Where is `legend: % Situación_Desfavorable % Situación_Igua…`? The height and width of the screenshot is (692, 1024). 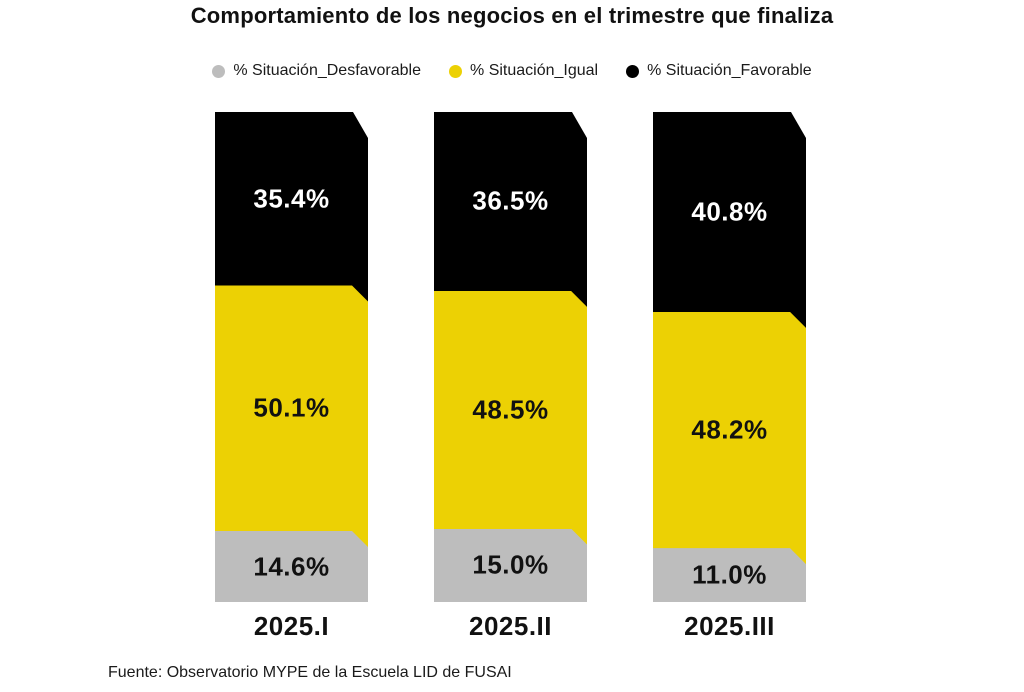
legend: % Situación_Desfavorable % Situación_Igua… is located at coordinates (512, 71).